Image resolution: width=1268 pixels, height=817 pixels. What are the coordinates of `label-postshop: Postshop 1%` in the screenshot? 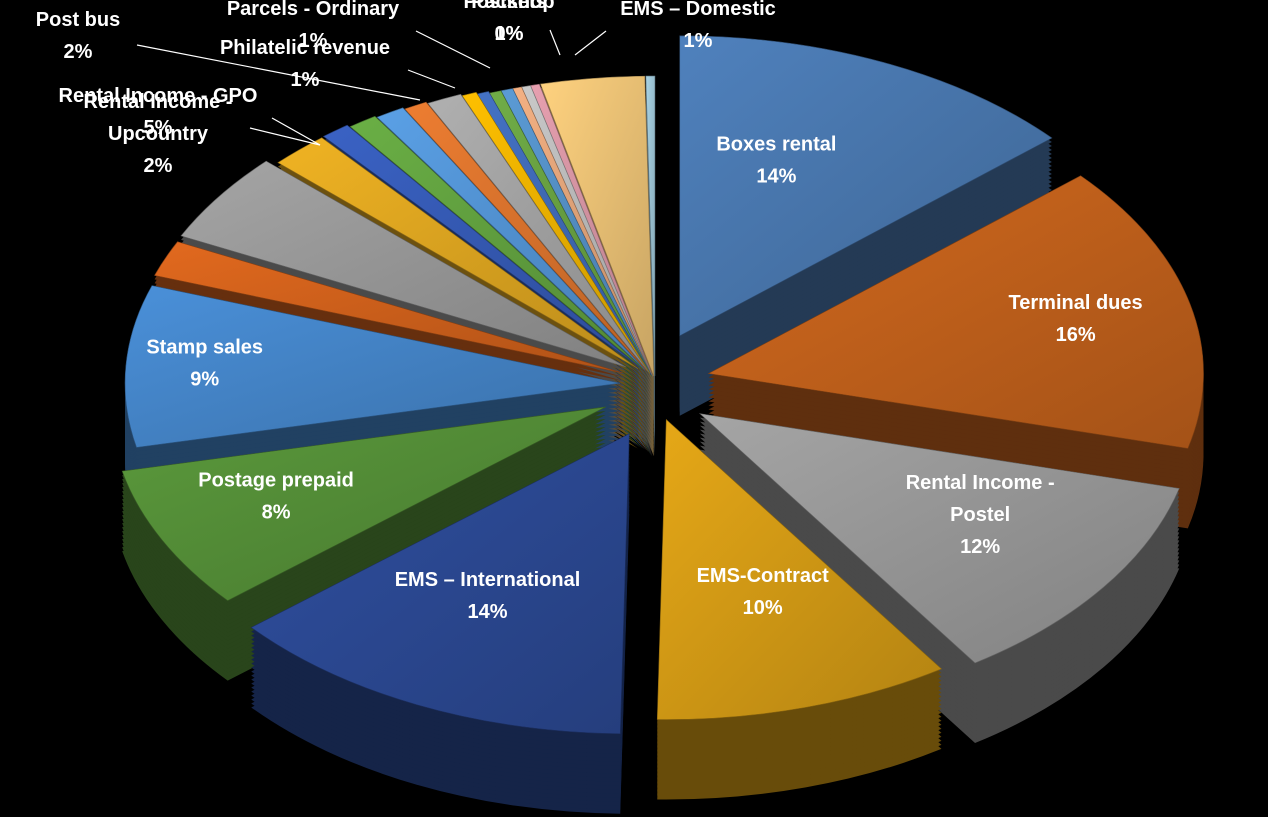 It's located at (508, 22).